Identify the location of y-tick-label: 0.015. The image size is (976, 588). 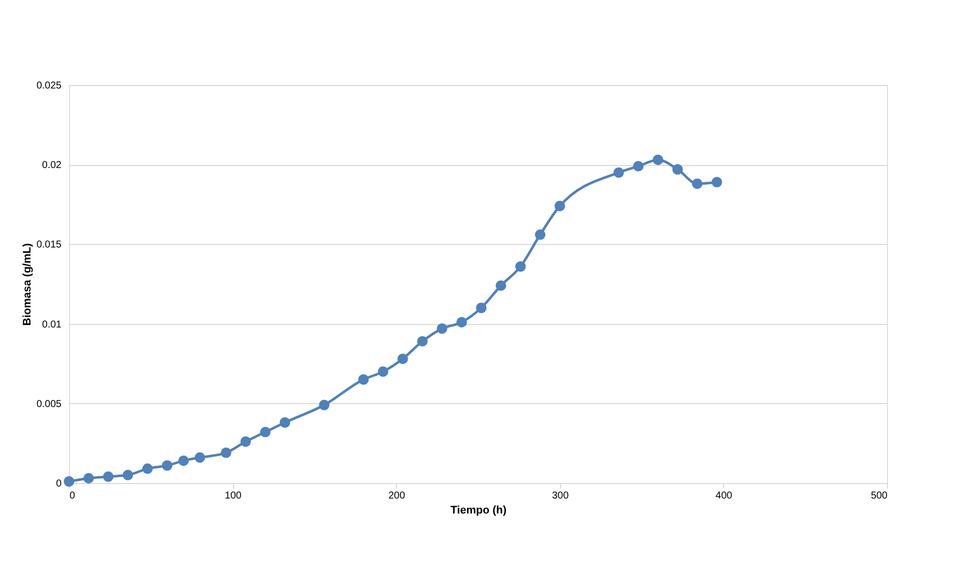
(49, 245).